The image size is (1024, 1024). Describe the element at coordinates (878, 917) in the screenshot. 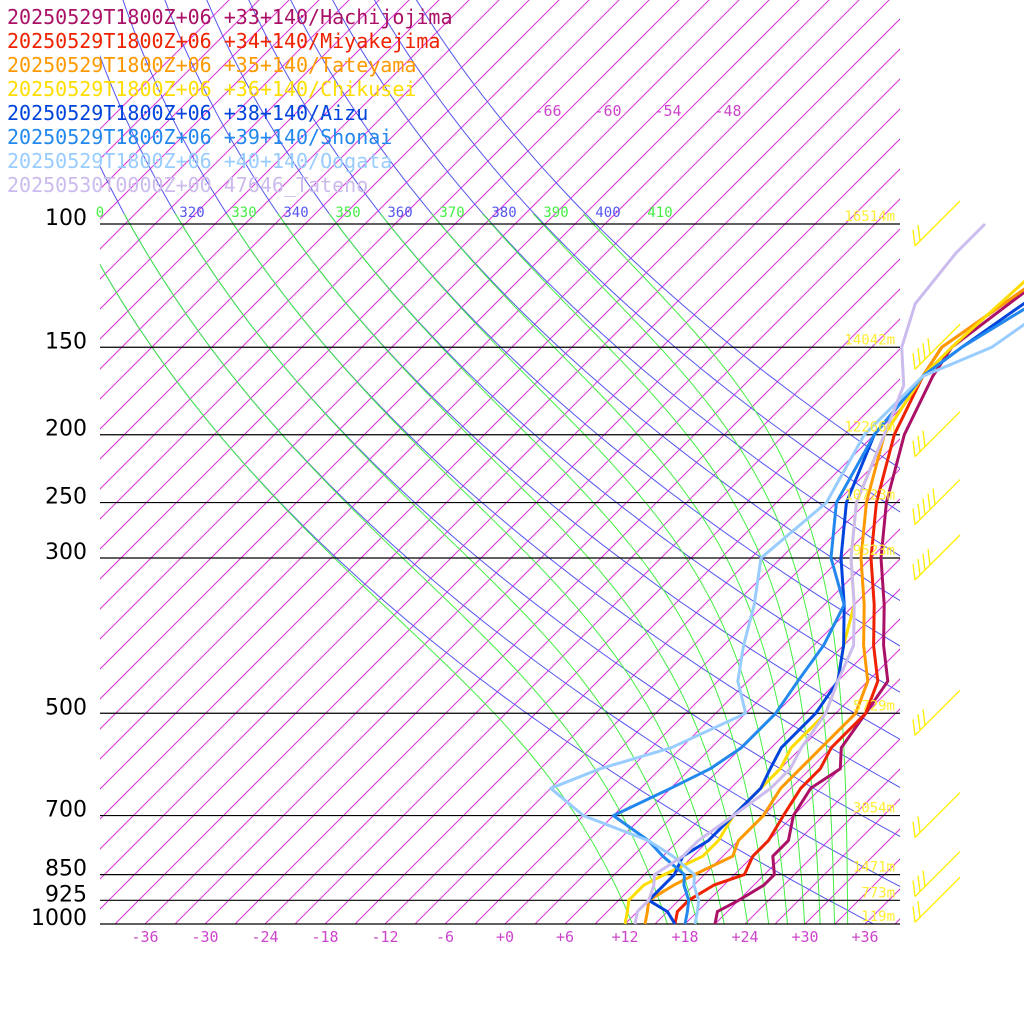

I see `level-height-label: 119m` at that location.